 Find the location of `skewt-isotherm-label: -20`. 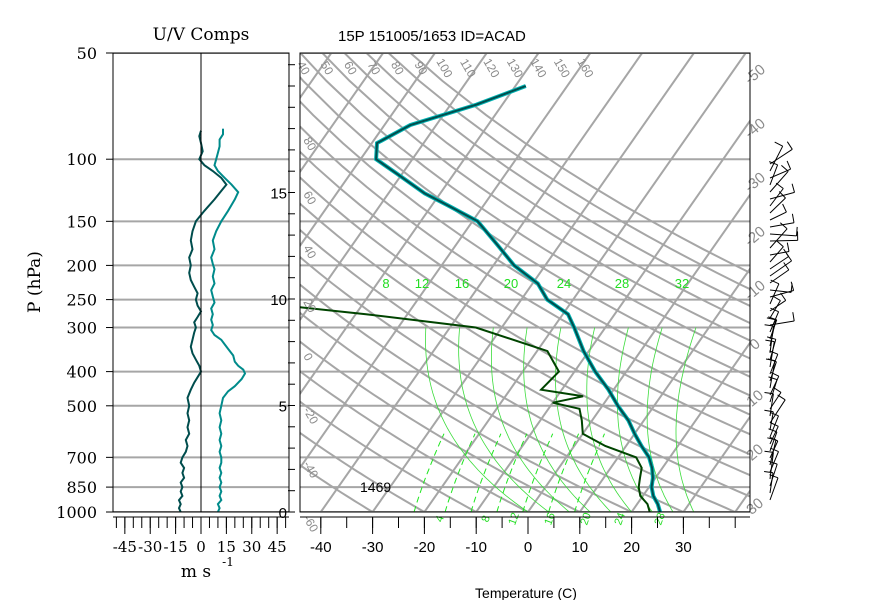

skewt-isotherm-label: -20 is located at coordinates (755, 236).